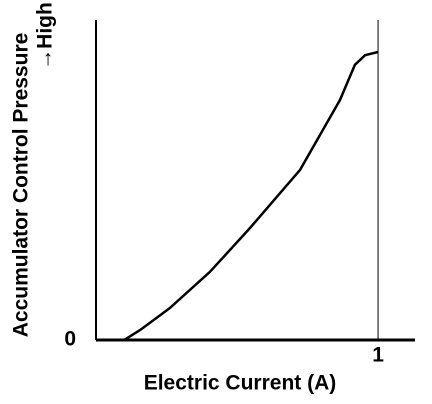 The image size is (432, 404). Describe the element at coordinates (45, 36) in the screenshot. I see `y-axis-note: →High` at that location.